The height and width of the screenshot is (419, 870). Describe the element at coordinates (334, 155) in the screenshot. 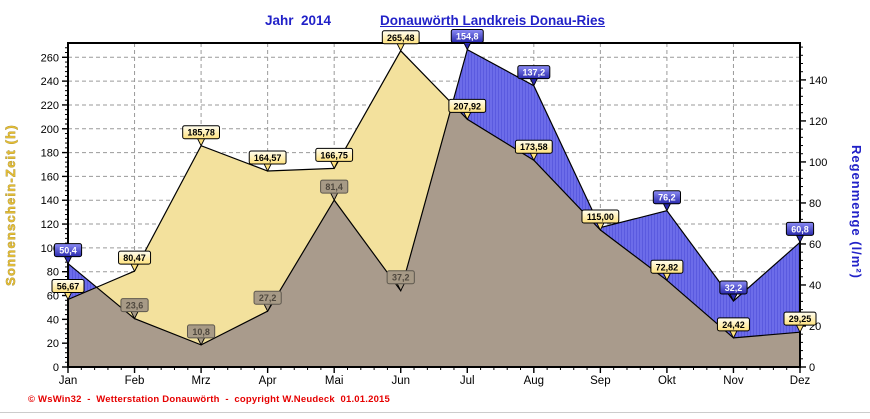

I see `data-label: 166,75` at that location.